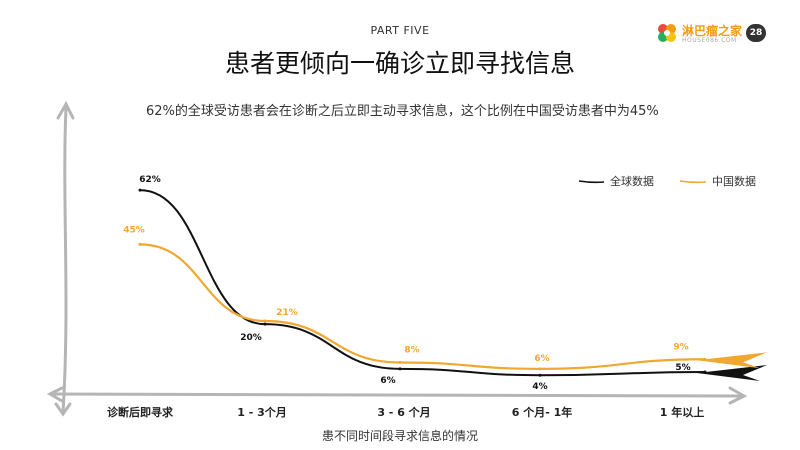 The image size is (800, 450). What do you see at coordinates (64, 260) in the screenshot?
I see `y-axis` at bounding box center [64, 260].